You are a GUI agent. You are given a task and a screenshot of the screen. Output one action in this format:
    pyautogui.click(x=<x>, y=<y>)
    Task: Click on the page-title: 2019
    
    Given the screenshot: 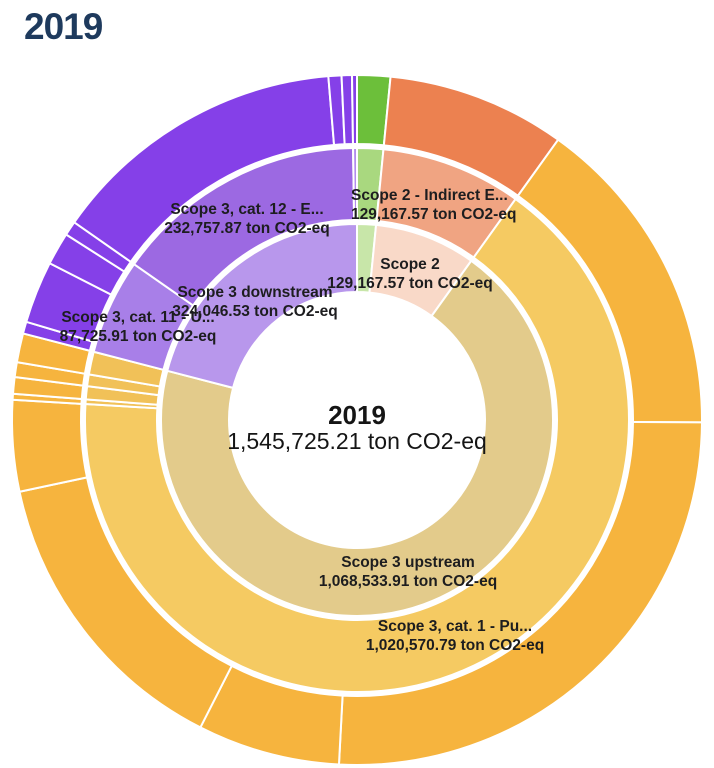 What is the action you would take?
    pyautogui.click(x=63, y=26)
    